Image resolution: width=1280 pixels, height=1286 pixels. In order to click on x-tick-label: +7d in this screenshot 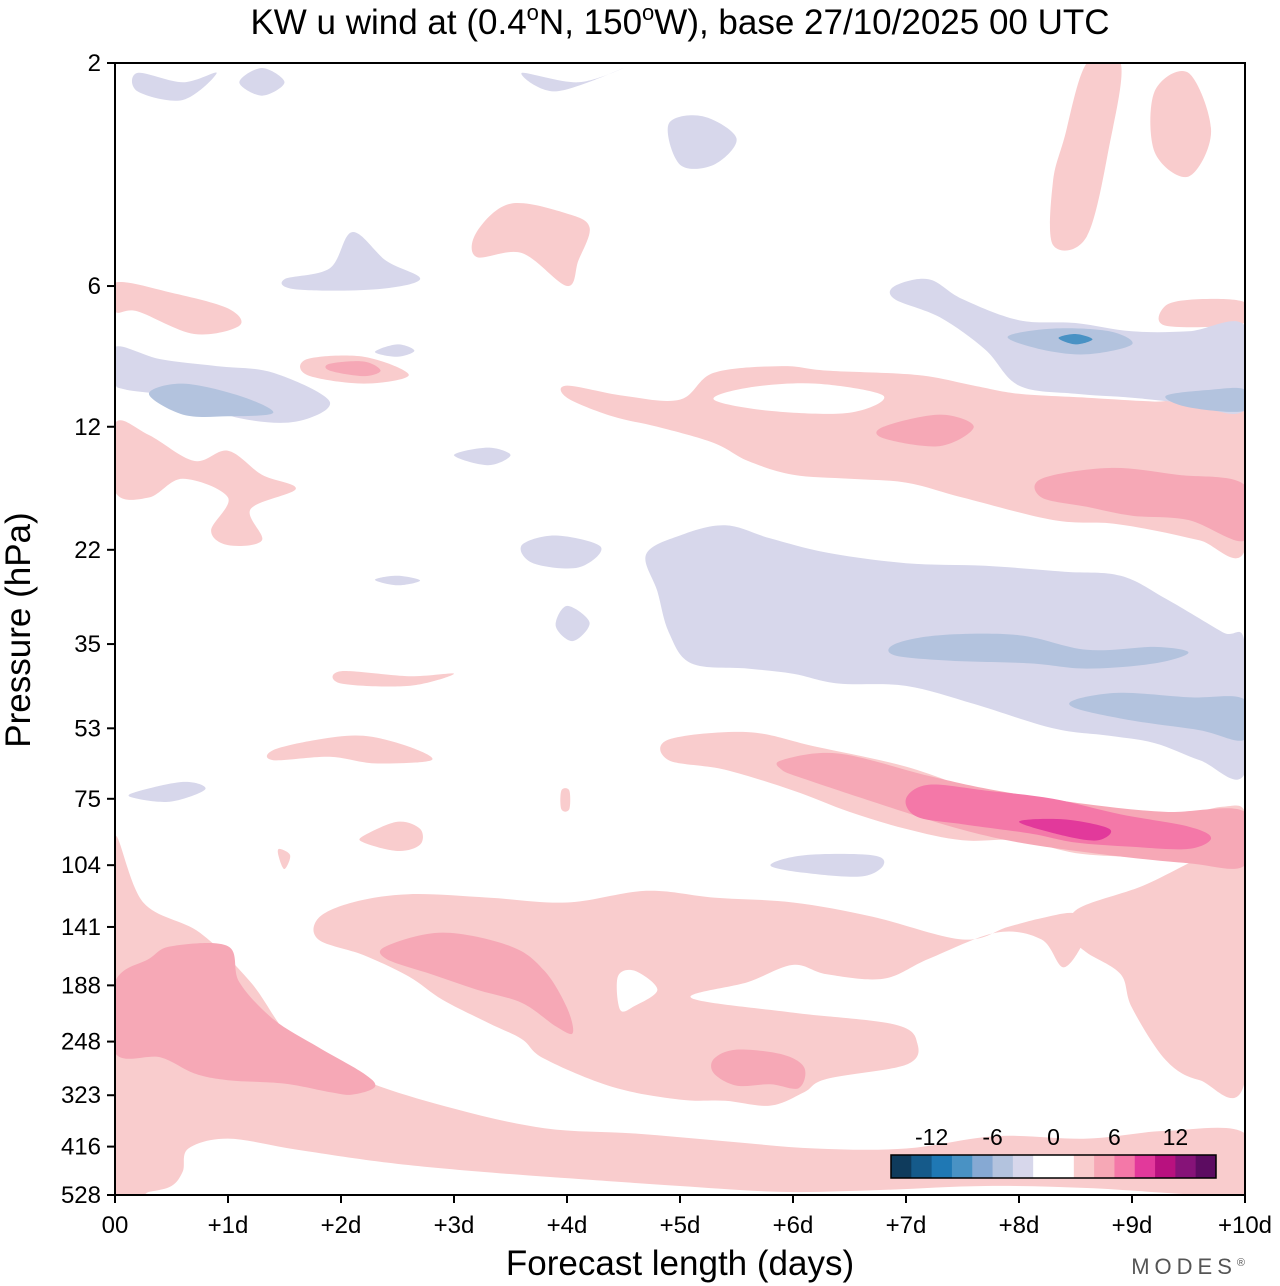, I will do `click(906, 1225)`.